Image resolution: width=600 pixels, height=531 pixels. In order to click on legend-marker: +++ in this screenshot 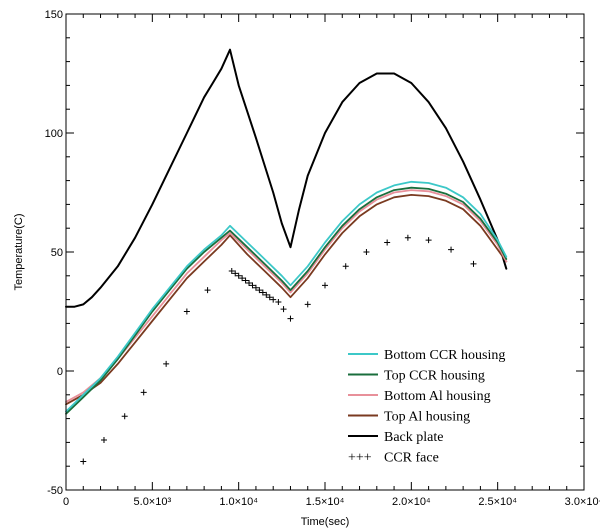, I will do `click(360, 458)`.